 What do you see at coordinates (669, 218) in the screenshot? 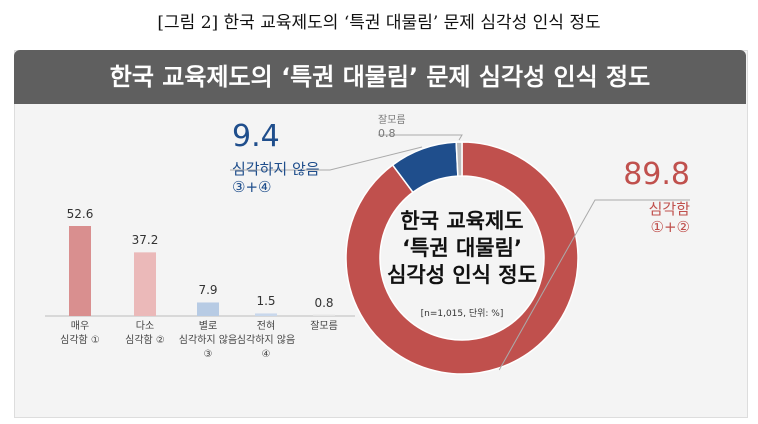
I see `category-label: 심각함 ①+②` at bounding box center [669, 218].